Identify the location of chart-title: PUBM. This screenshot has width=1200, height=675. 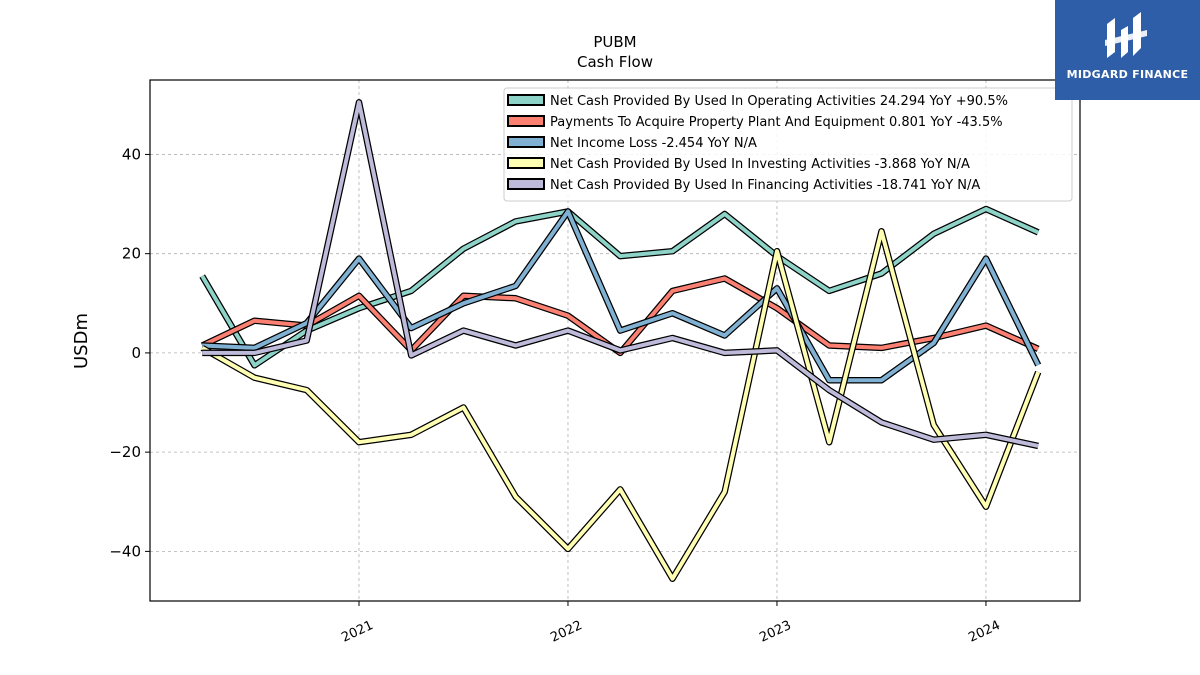
(614, 42).